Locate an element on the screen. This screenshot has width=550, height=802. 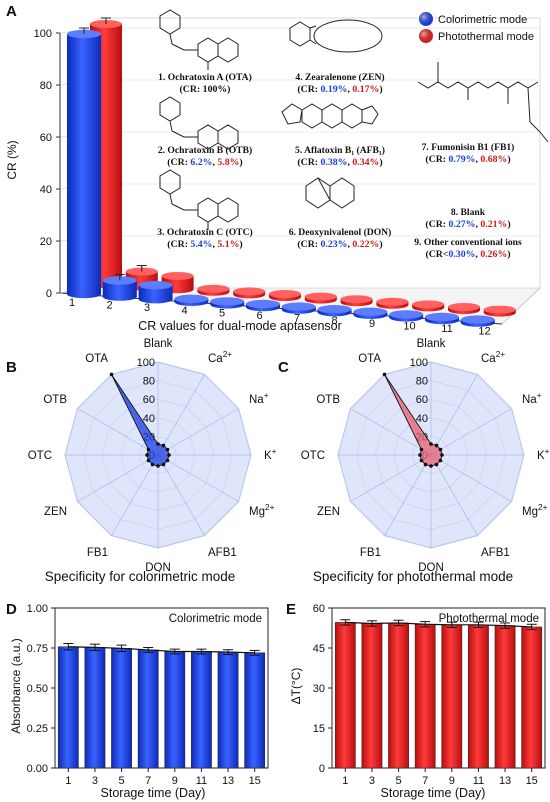
axis-label: Ca2+ is located at coordinates (220, 357).